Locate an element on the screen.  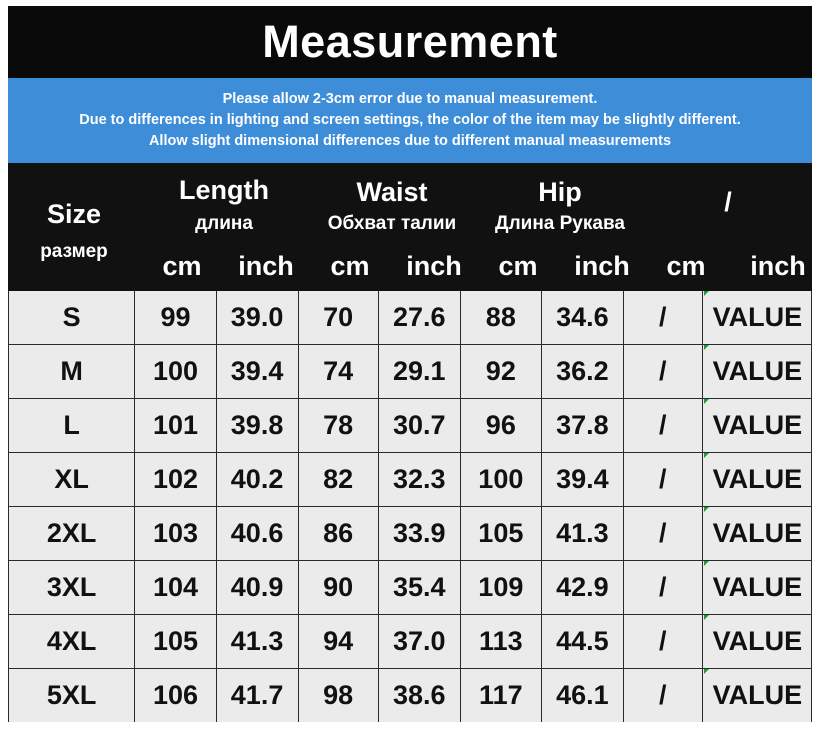
group-sub-waist: Обхват талии is located at coordinates (392, 223).